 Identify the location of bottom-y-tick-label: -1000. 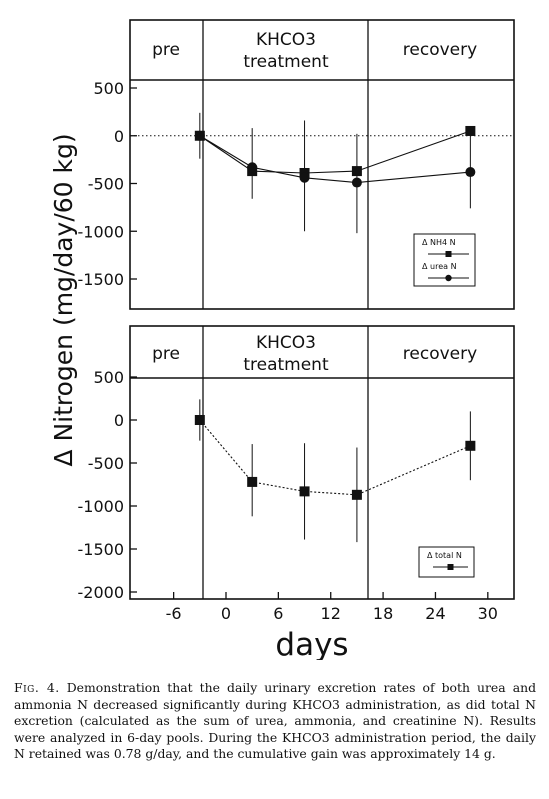
(101, 506).